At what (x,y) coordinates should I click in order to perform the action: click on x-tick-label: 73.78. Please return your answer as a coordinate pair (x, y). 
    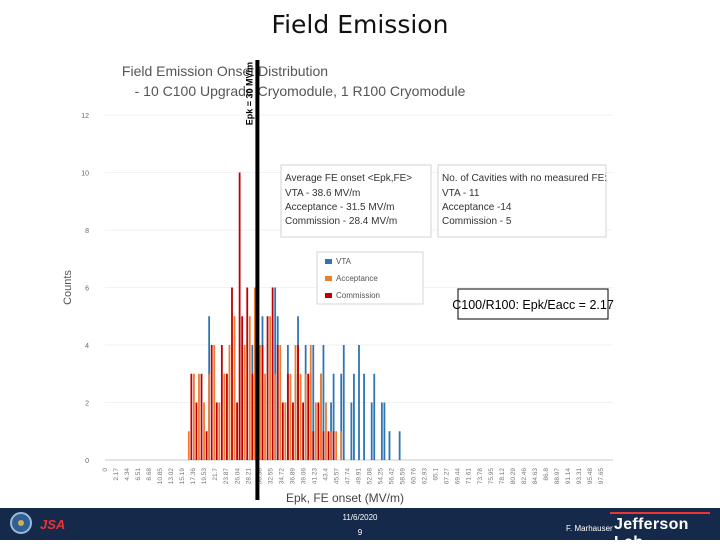
    Looking at the image, I should click on (480, 476).